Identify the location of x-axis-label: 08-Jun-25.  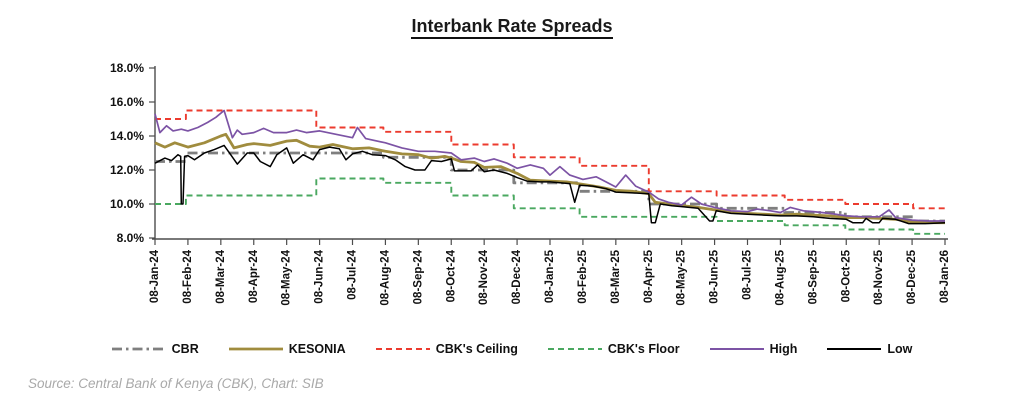
(715, 276).